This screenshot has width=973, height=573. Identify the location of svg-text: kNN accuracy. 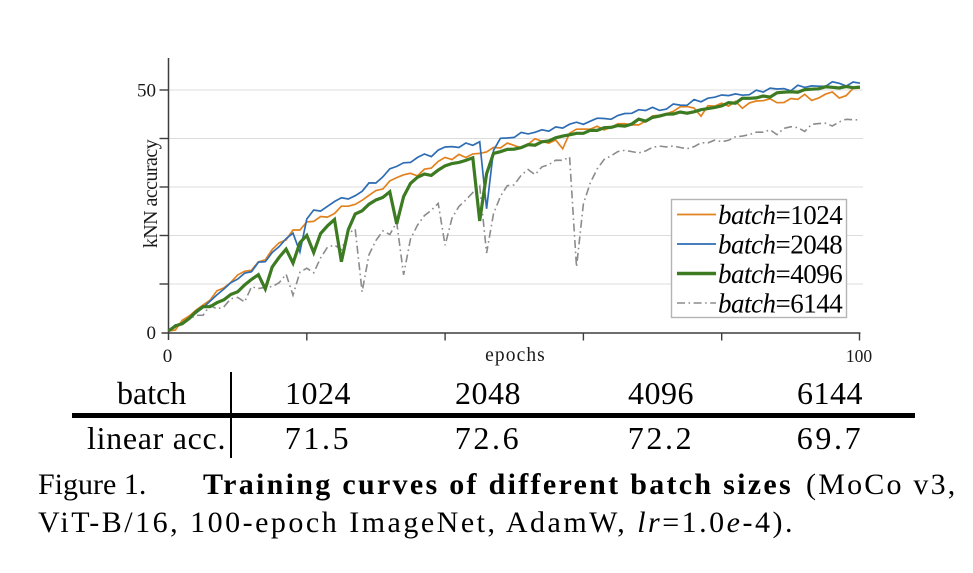
(151, 193).